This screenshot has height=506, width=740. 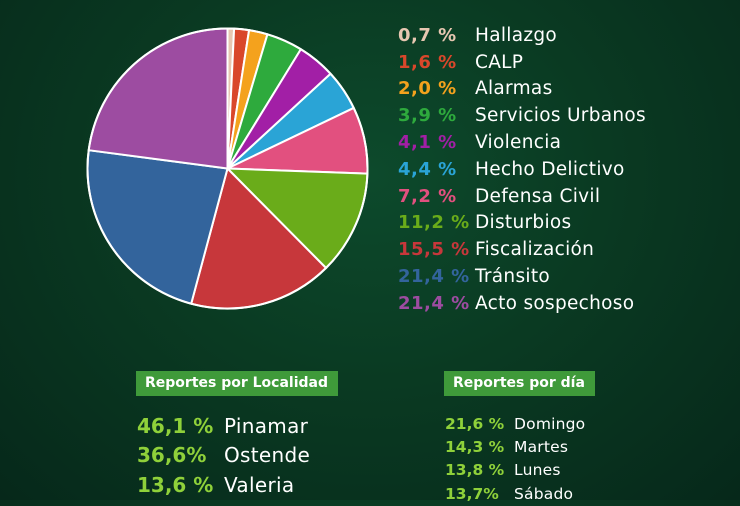 What do you see at coordinates (259, 484) in the screenshot?
I see `localidad-name: Valeria` at bounding box center [259, 484].